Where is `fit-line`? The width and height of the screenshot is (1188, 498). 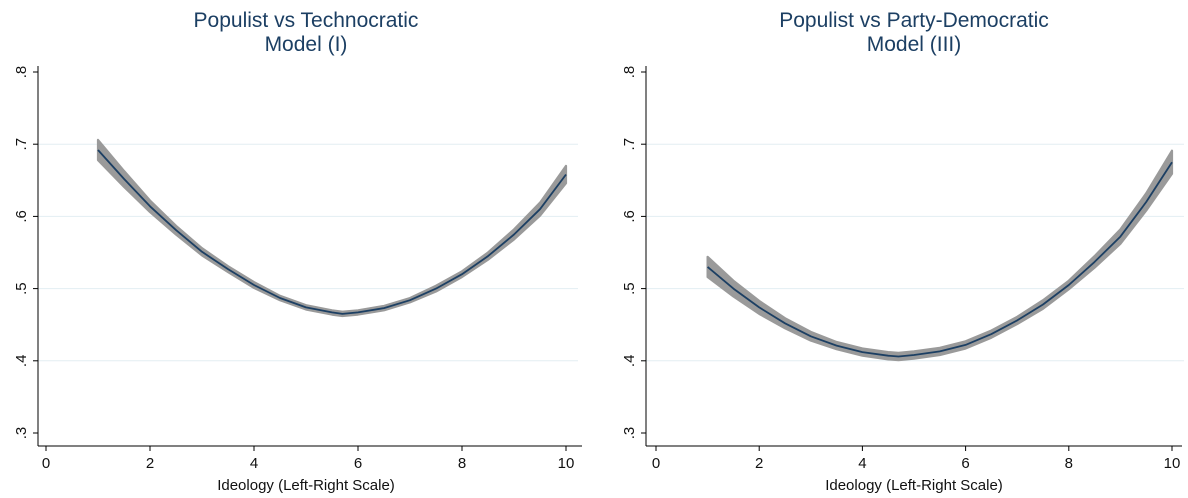 fit-line is located at coordinates (332, 232).